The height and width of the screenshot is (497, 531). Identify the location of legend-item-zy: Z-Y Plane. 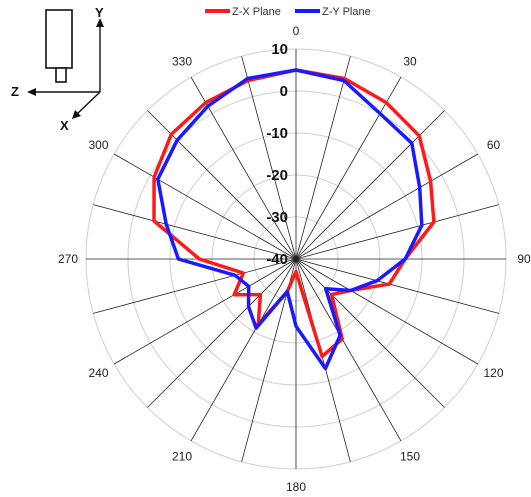
(333, 12).